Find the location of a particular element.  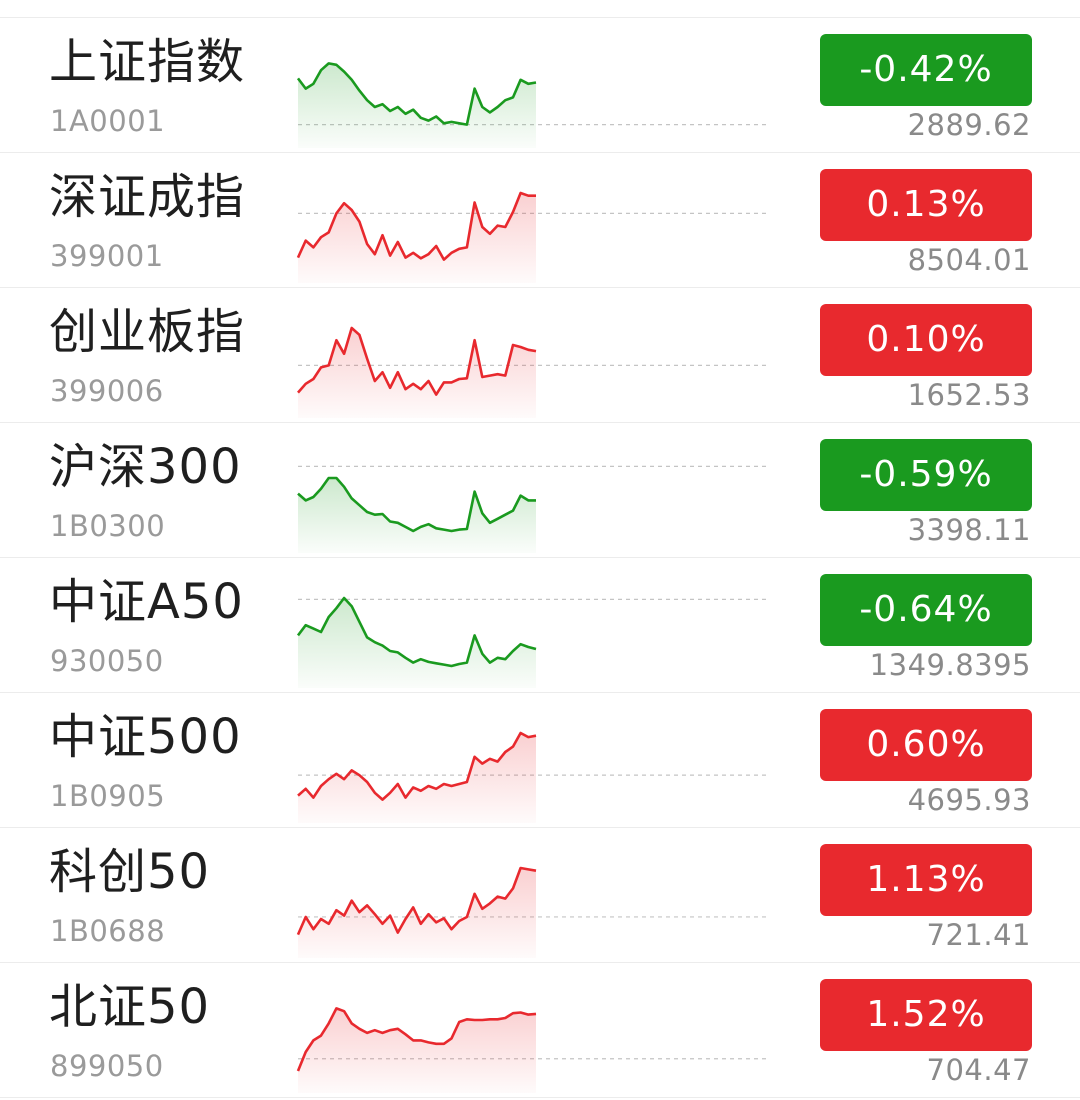

index-name: 沪深300 is located at coordinates (145, 467).